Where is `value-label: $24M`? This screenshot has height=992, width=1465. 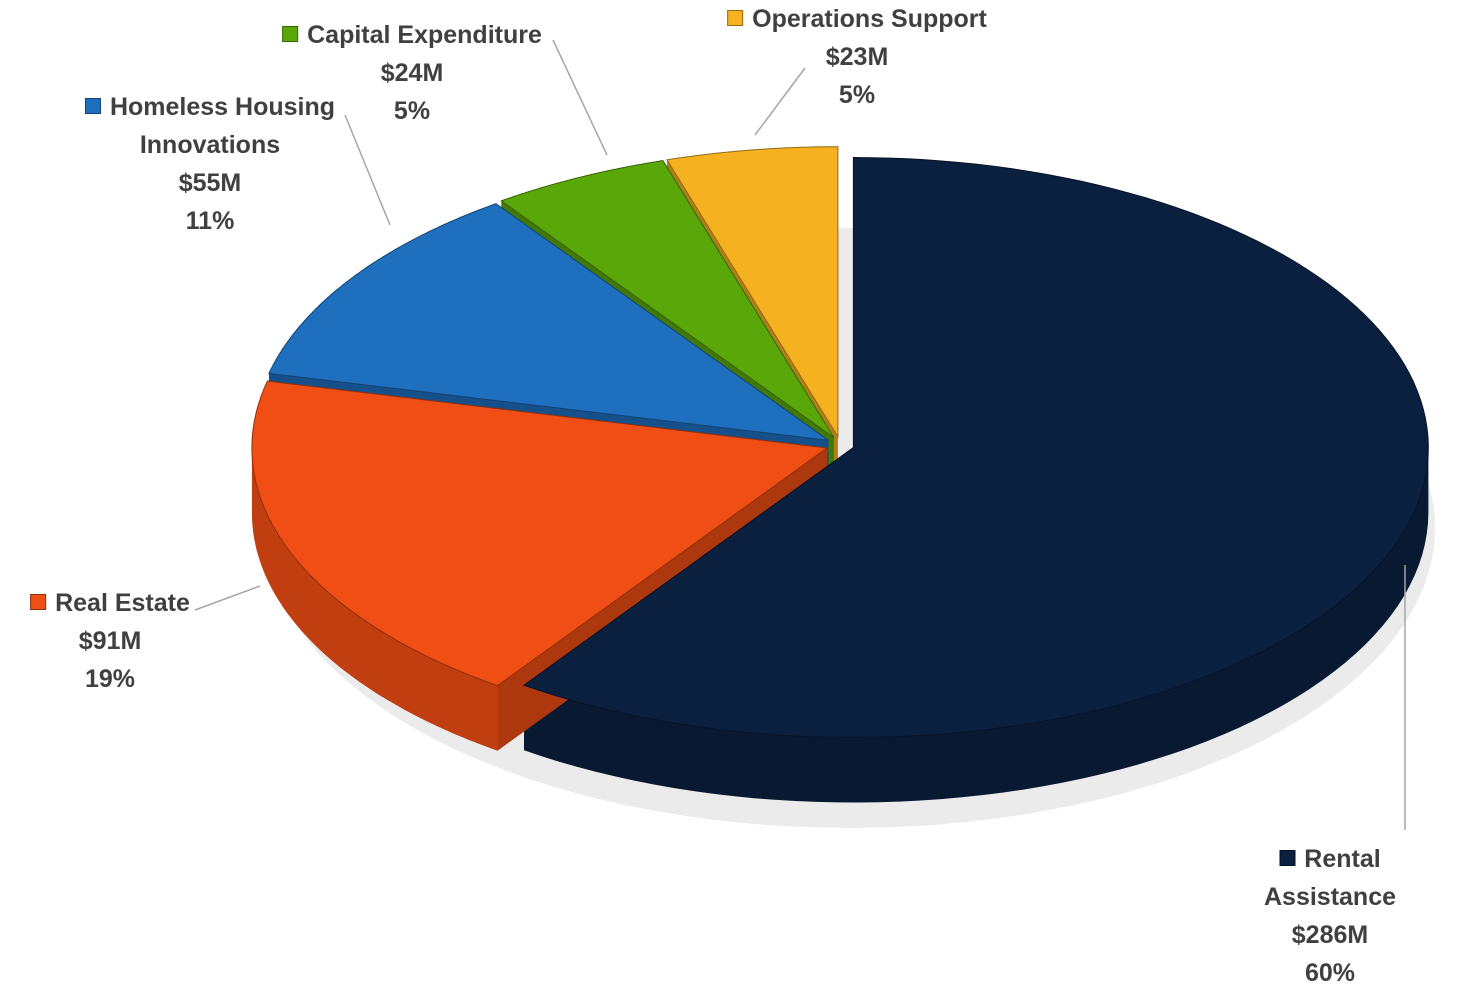
value-label: $24M is located at coordinates (412, 73).